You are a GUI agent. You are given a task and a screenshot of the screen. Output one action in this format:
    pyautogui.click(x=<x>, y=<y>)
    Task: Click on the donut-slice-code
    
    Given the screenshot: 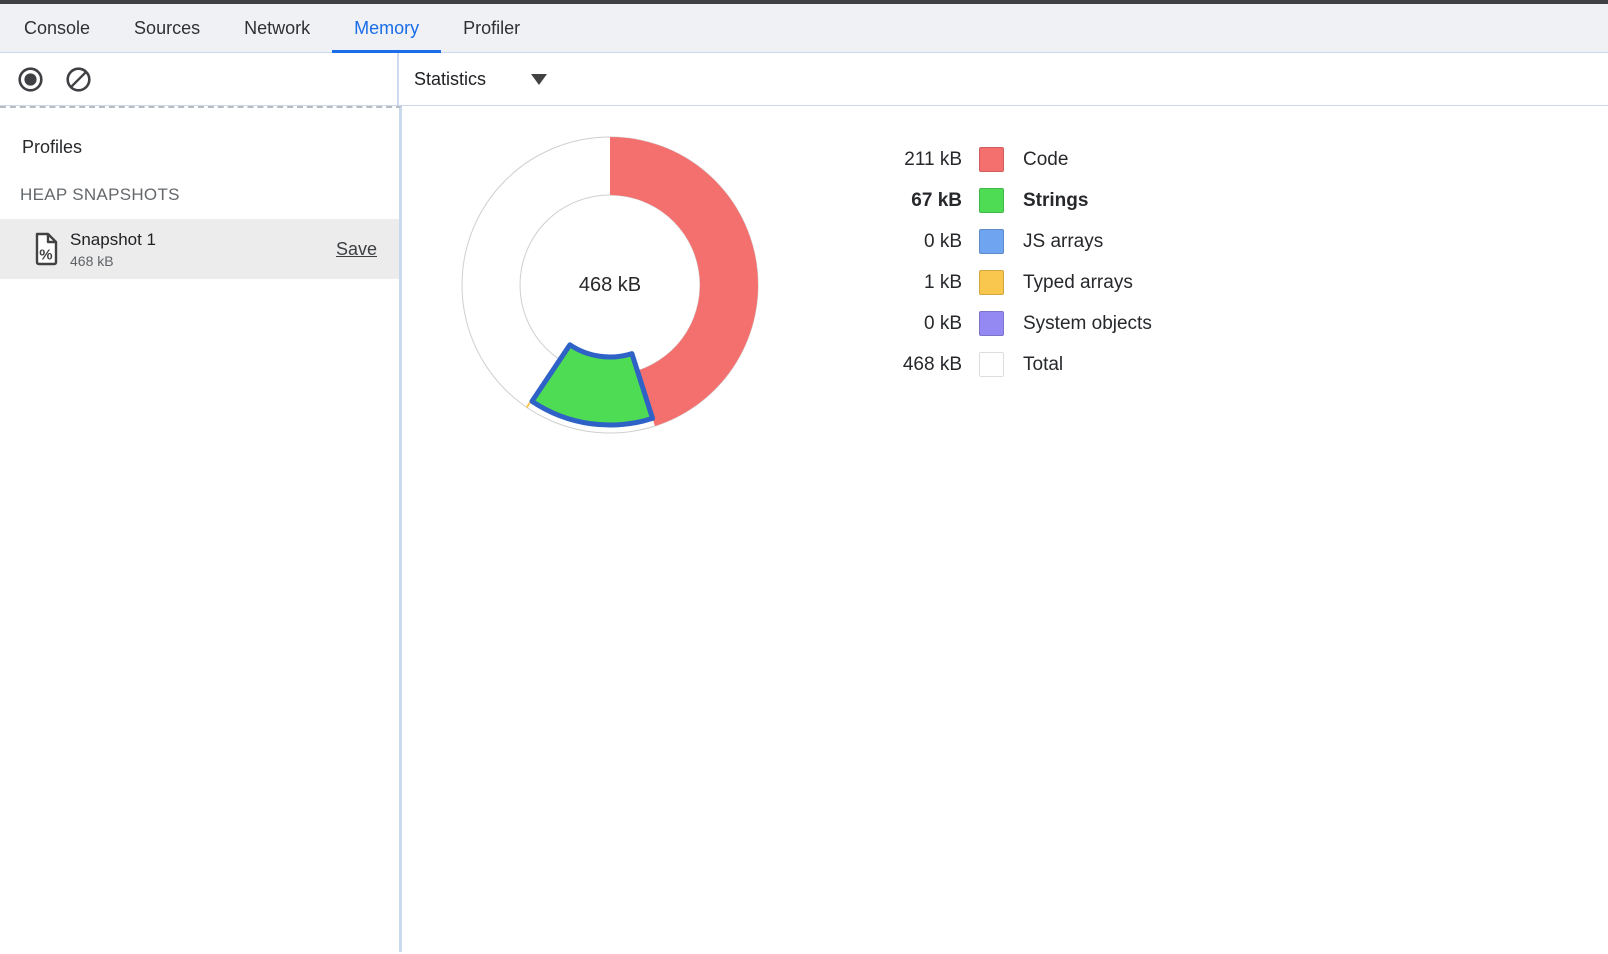 What is the action you would take?
    pyautogui.click(x=684, y=281)
    